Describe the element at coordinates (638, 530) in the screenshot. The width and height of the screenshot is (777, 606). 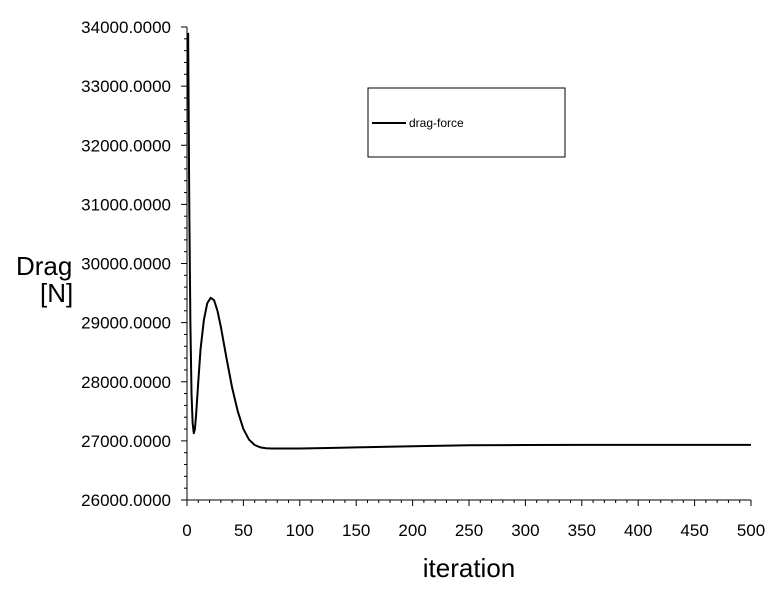
I see `x-tick-label: 400` at that location.